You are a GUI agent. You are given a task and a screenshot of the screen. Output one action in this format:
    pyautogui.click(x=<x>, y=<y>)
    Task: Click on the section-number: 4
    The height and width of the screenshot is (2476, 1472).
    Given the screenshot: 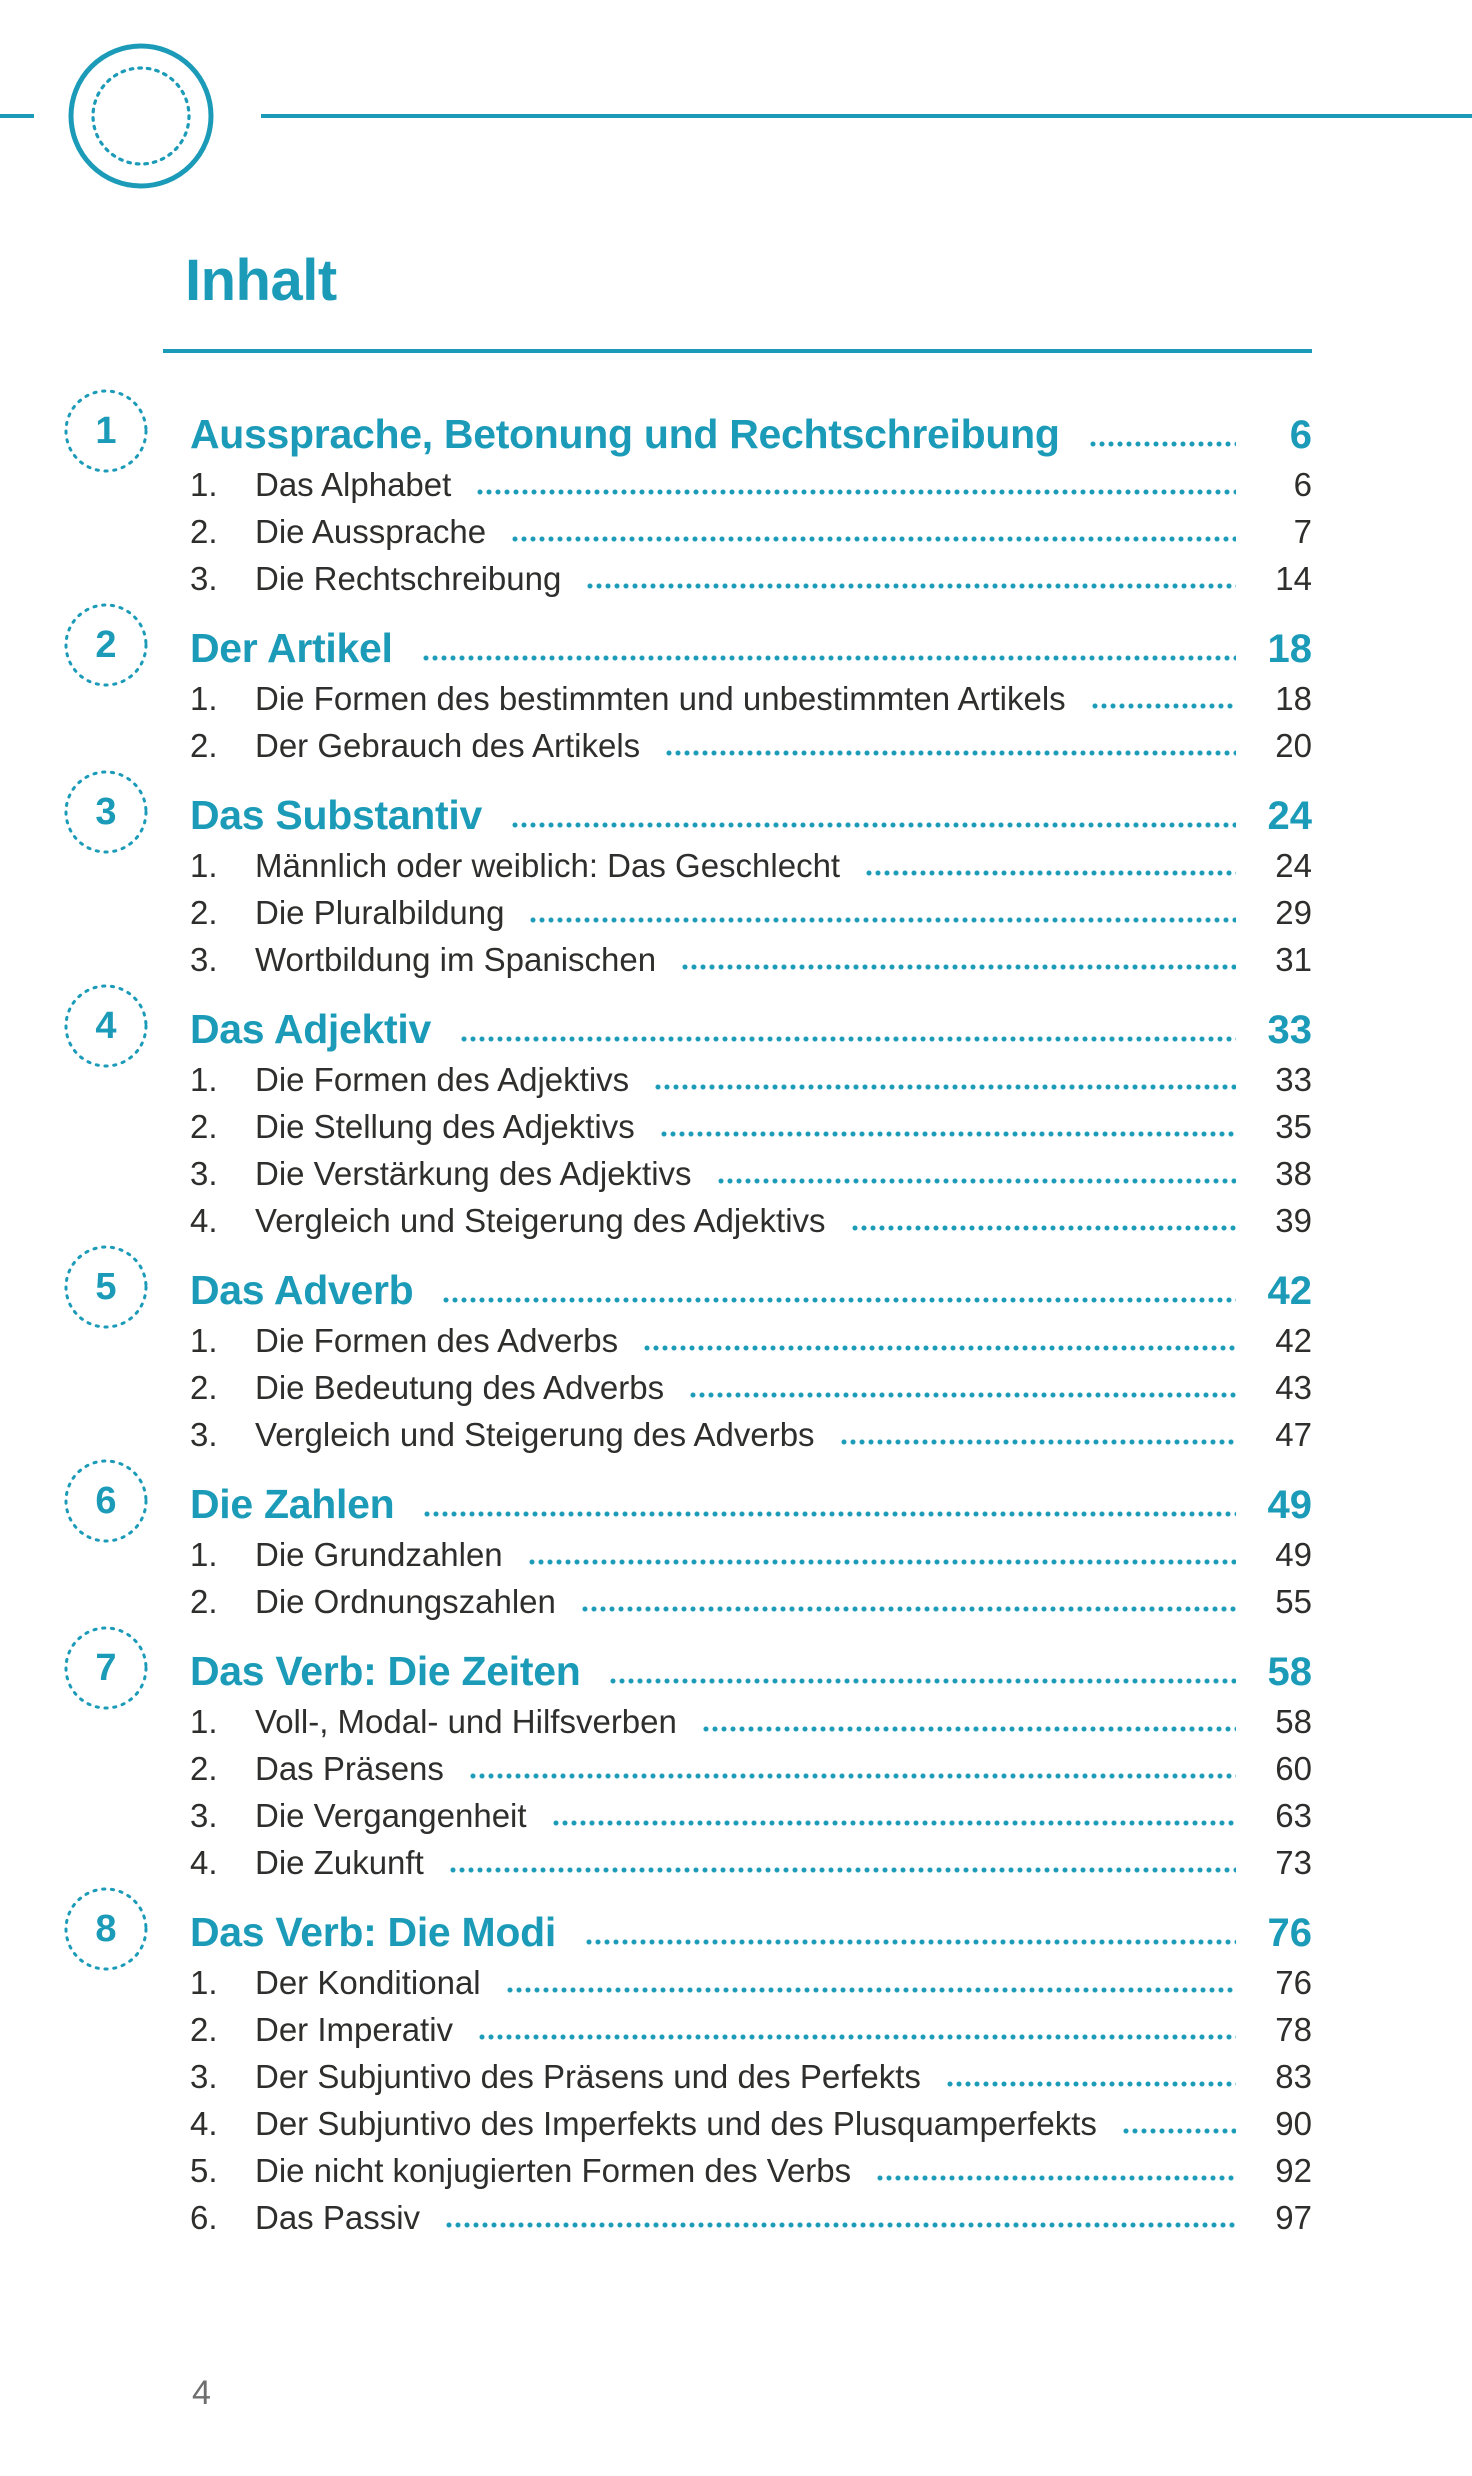 What is the action you would take?
    pyautogui.click(x=106, y=1026)
    